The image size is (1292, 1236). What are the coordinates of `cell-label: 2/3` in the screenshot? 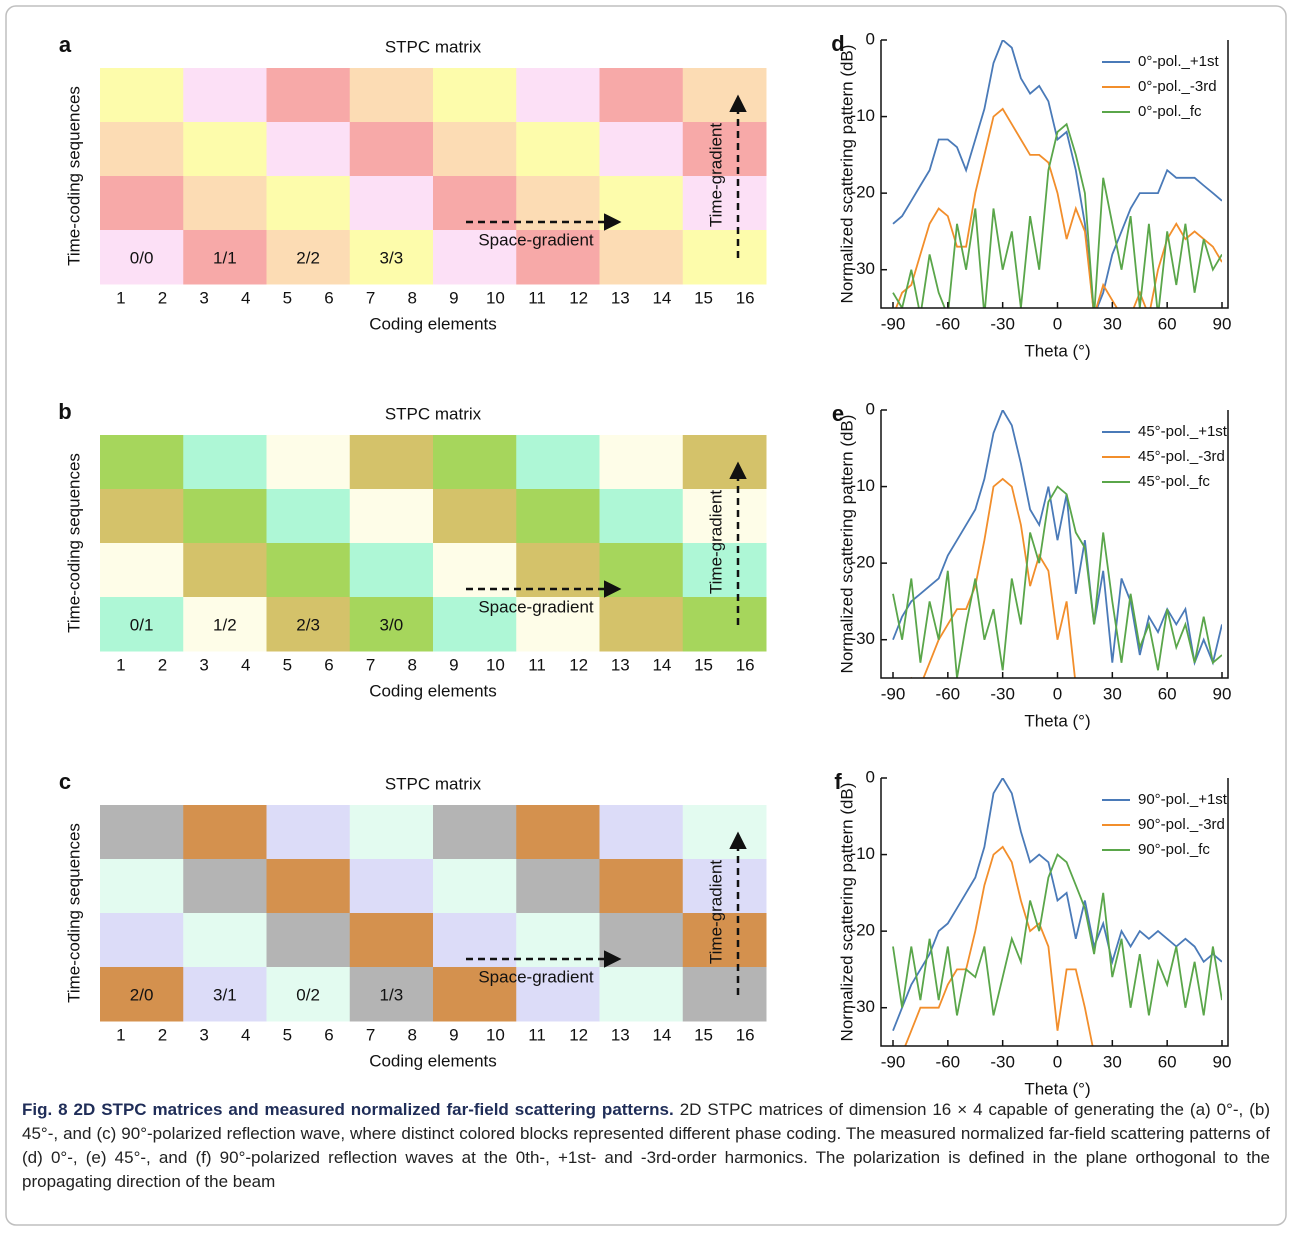 It's located at (308, 624).